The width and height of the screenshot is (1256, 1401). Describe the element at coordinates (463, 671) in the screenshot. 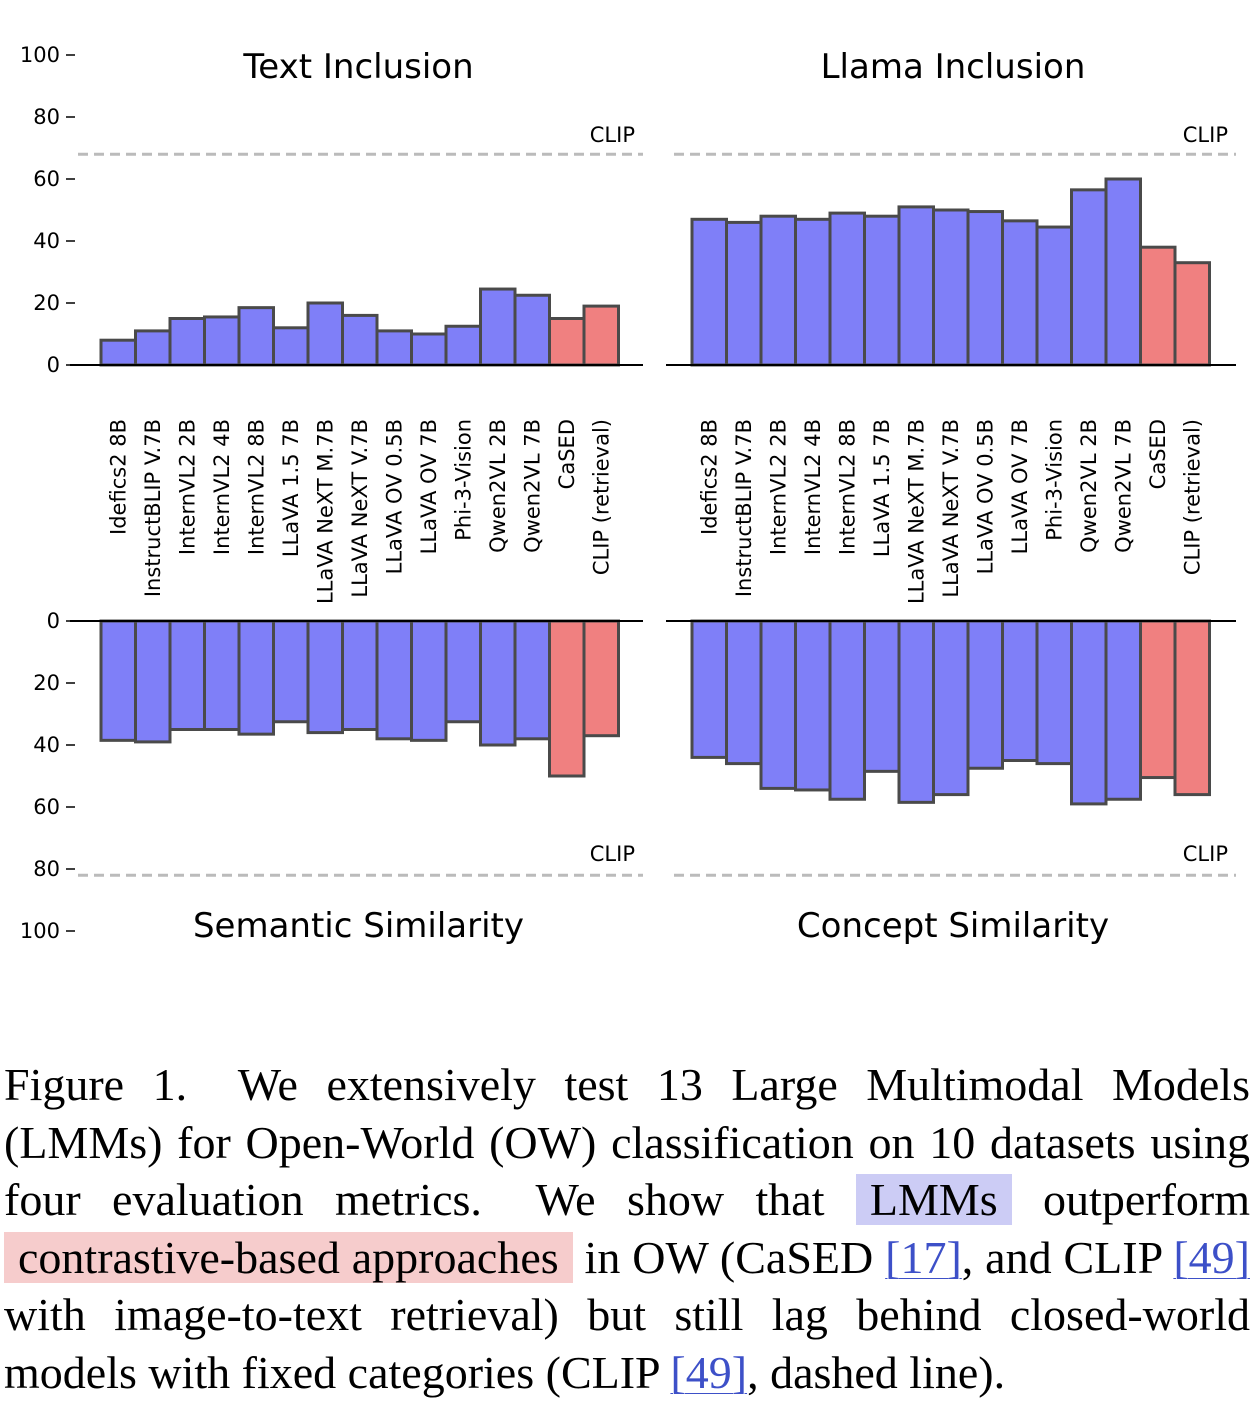

I see `bar-phi-3-vision` at that location.